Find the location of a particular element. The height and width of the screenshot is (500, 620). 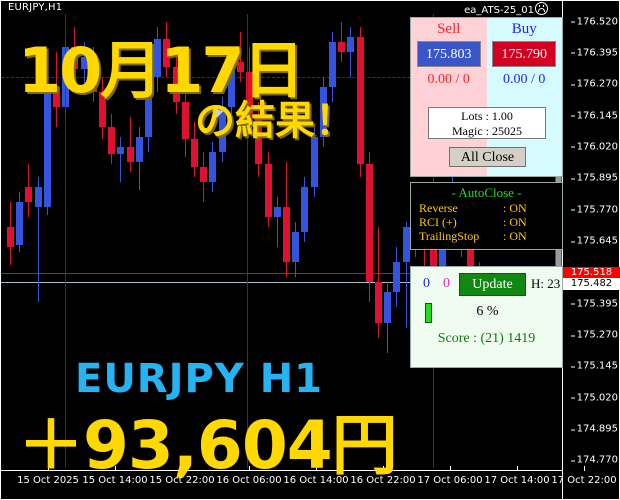

autoclose-reverse-value: : ON is located at coordinates (515, 208).